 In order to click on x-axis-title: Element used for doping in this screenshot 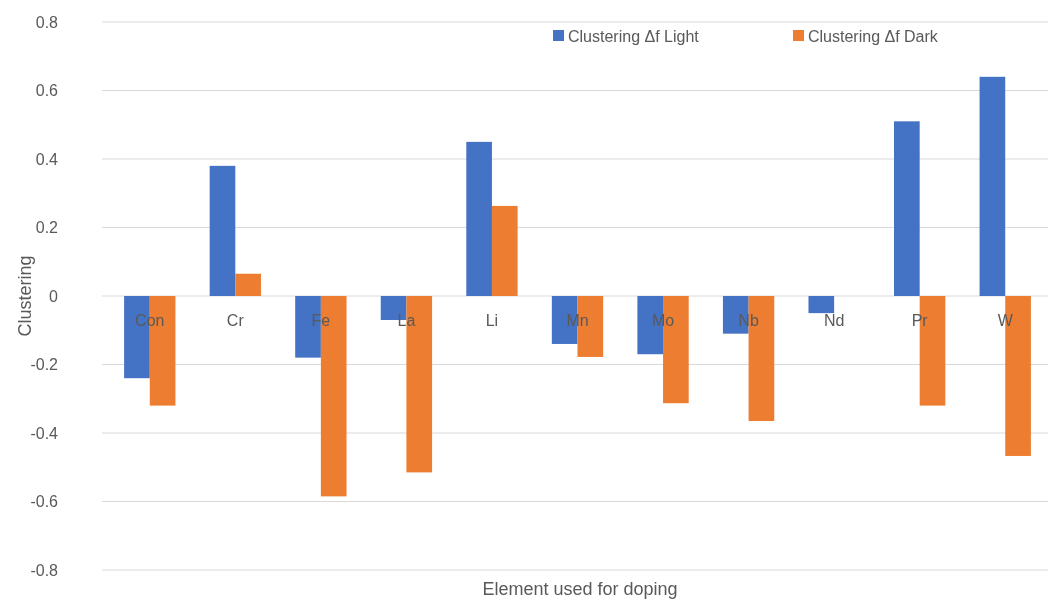, I will do `click(580, 589)`.